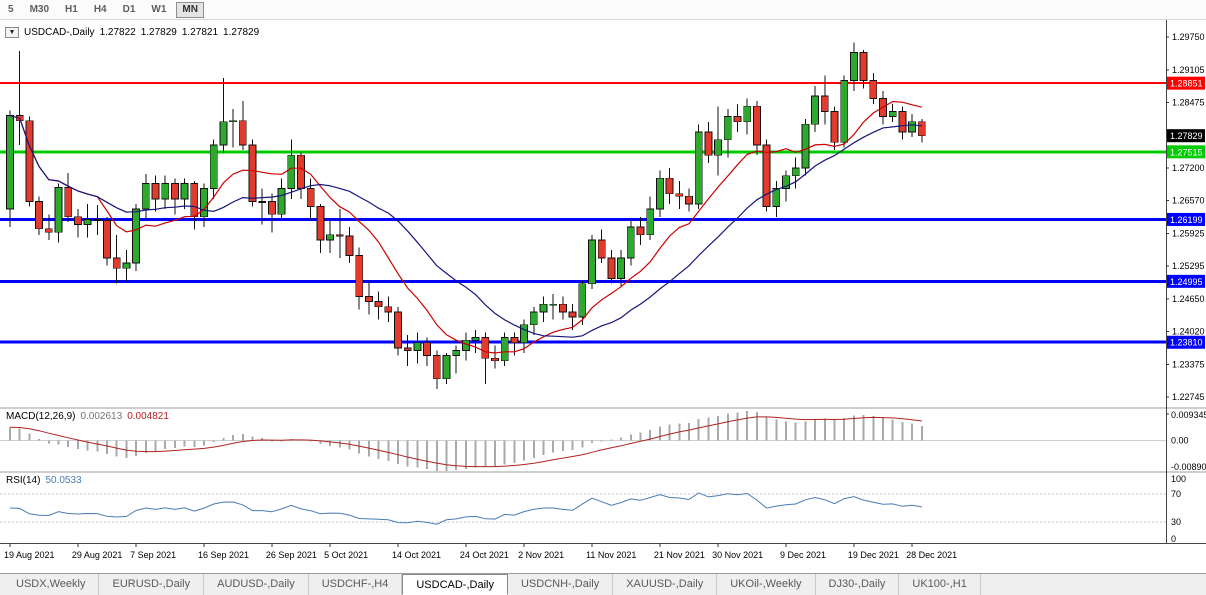 Image resolution: width=1206 pixels, height=595 pixels. I want to click on price-badge-label: 1.27829, so click(1186, 136).